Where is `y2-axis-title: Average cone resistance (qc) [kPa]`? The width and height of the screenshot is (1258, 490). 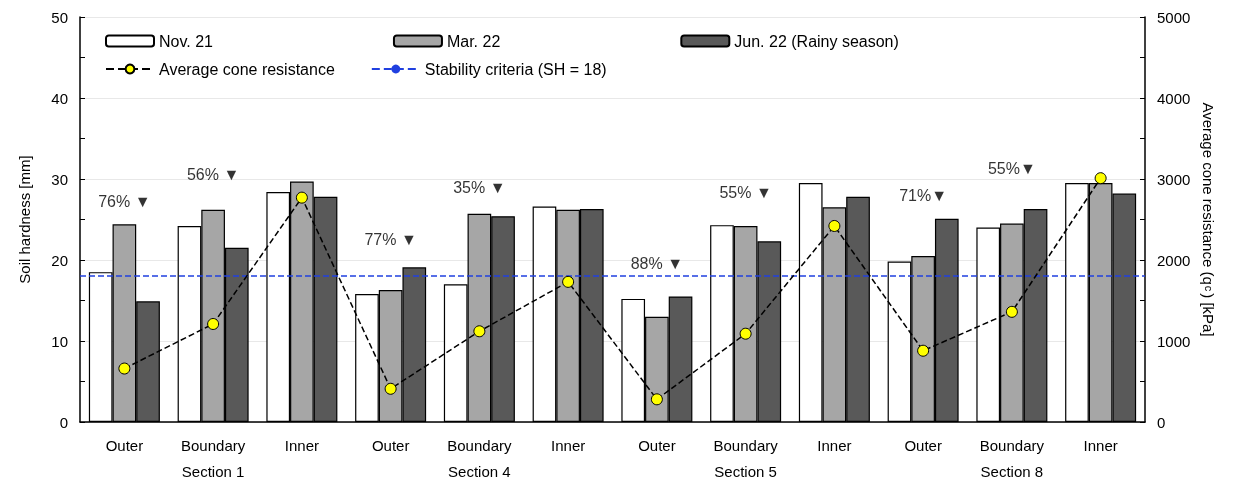 y2-axis-title: Average cone resistance (qc) [kPa] is located at coordinates (1209, 219).